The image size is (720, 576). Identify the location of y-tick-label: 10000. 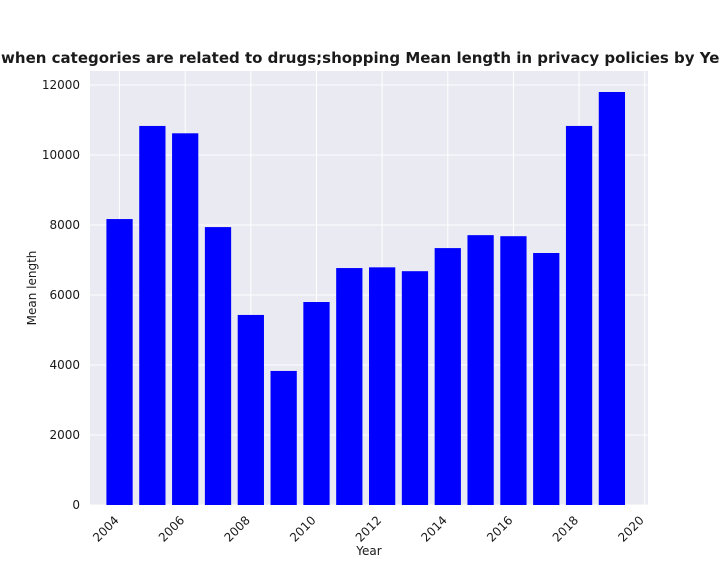
(61, 155).